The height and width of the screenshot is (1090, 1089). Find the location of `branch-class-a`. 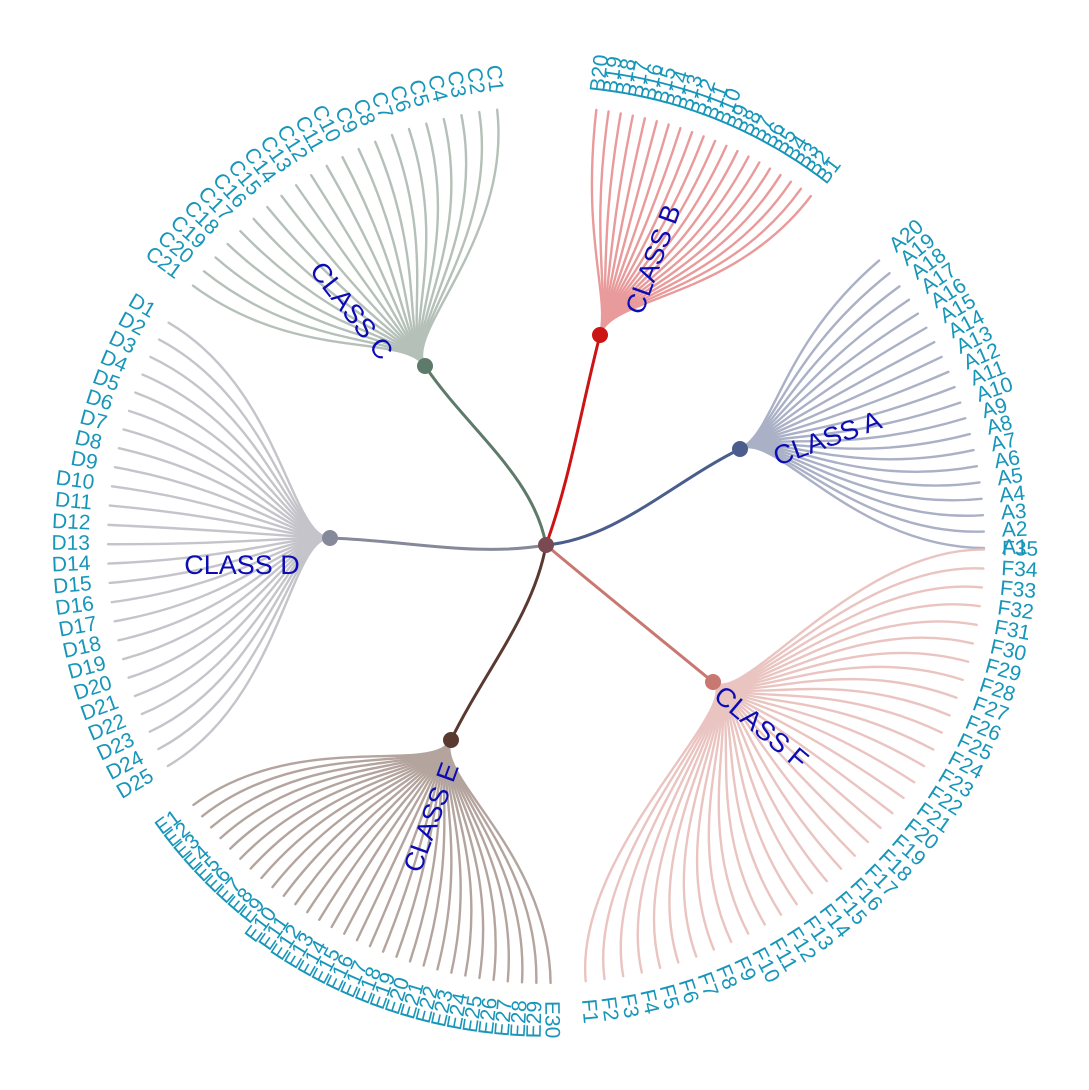

branch-class-a is located at coordinates (643, 497).